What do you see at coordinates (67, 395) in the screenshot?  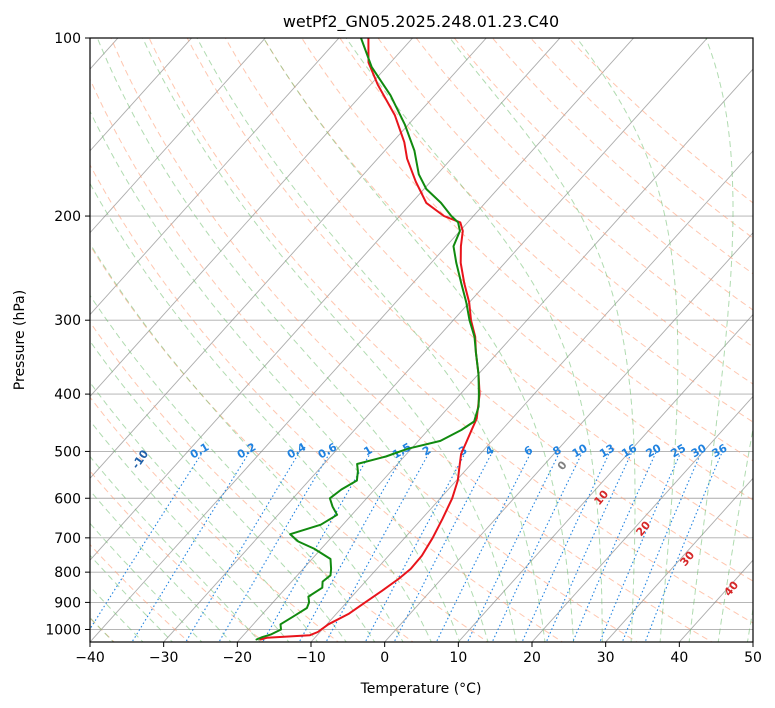 I see `y-tick-label: 400` at bounding box center [67, 395].